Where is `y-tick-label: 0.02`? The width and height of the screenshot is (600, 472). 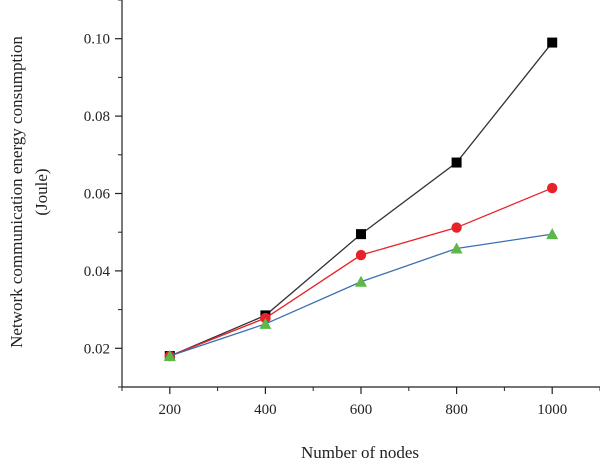 y-tick-label: 0.02 is located at coordinates (97, 349).